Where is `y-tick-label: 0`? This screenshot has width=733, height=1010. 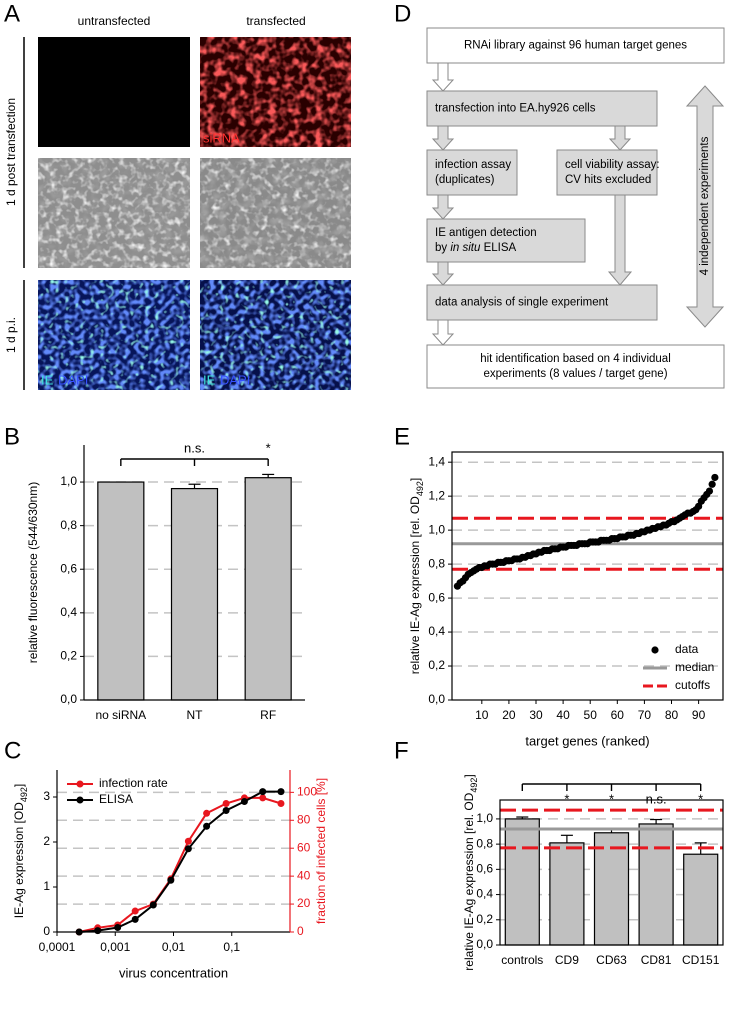
y-tick-label: 0 is located at coordinates (46, 931).